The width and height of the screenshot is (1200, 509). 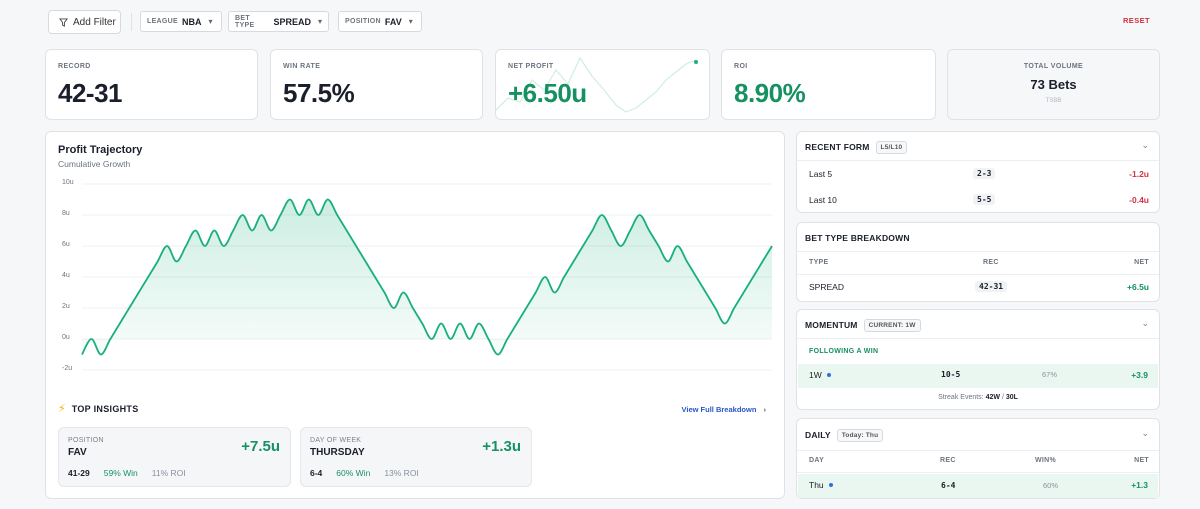 I want to click on row-record: 10-5, so click(x=951, y=374).